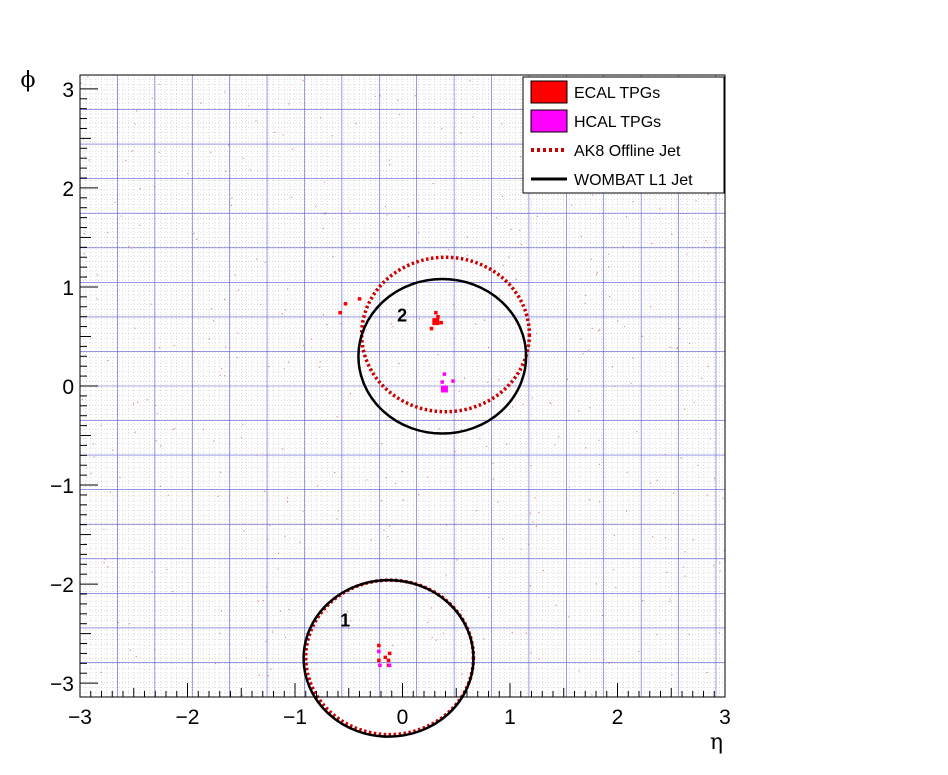 The width and height of the screenshot is (948, 775). Describe the element at coordinates (74, 387) in the screenshot. I see `y-axis: −3 −2 −1 0 1 2 3` at that location.